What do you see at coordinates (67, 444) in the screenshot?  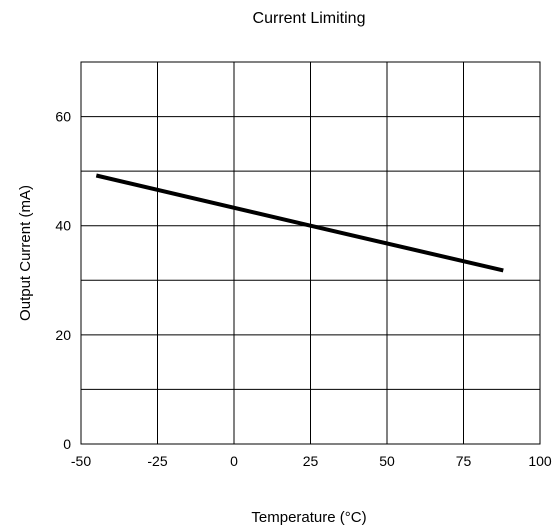 I see `y-tick-label: 0` at bounding box center [67, 444].